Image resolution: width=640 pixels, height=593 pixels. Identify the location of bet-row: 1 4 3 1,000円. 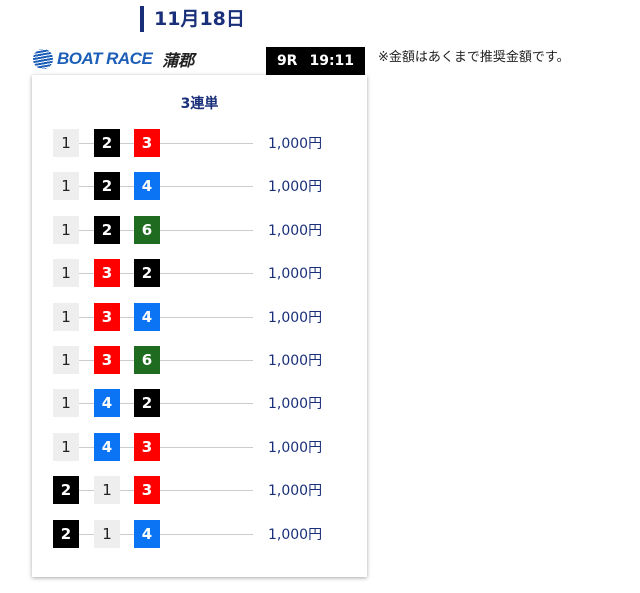
(193, 446).